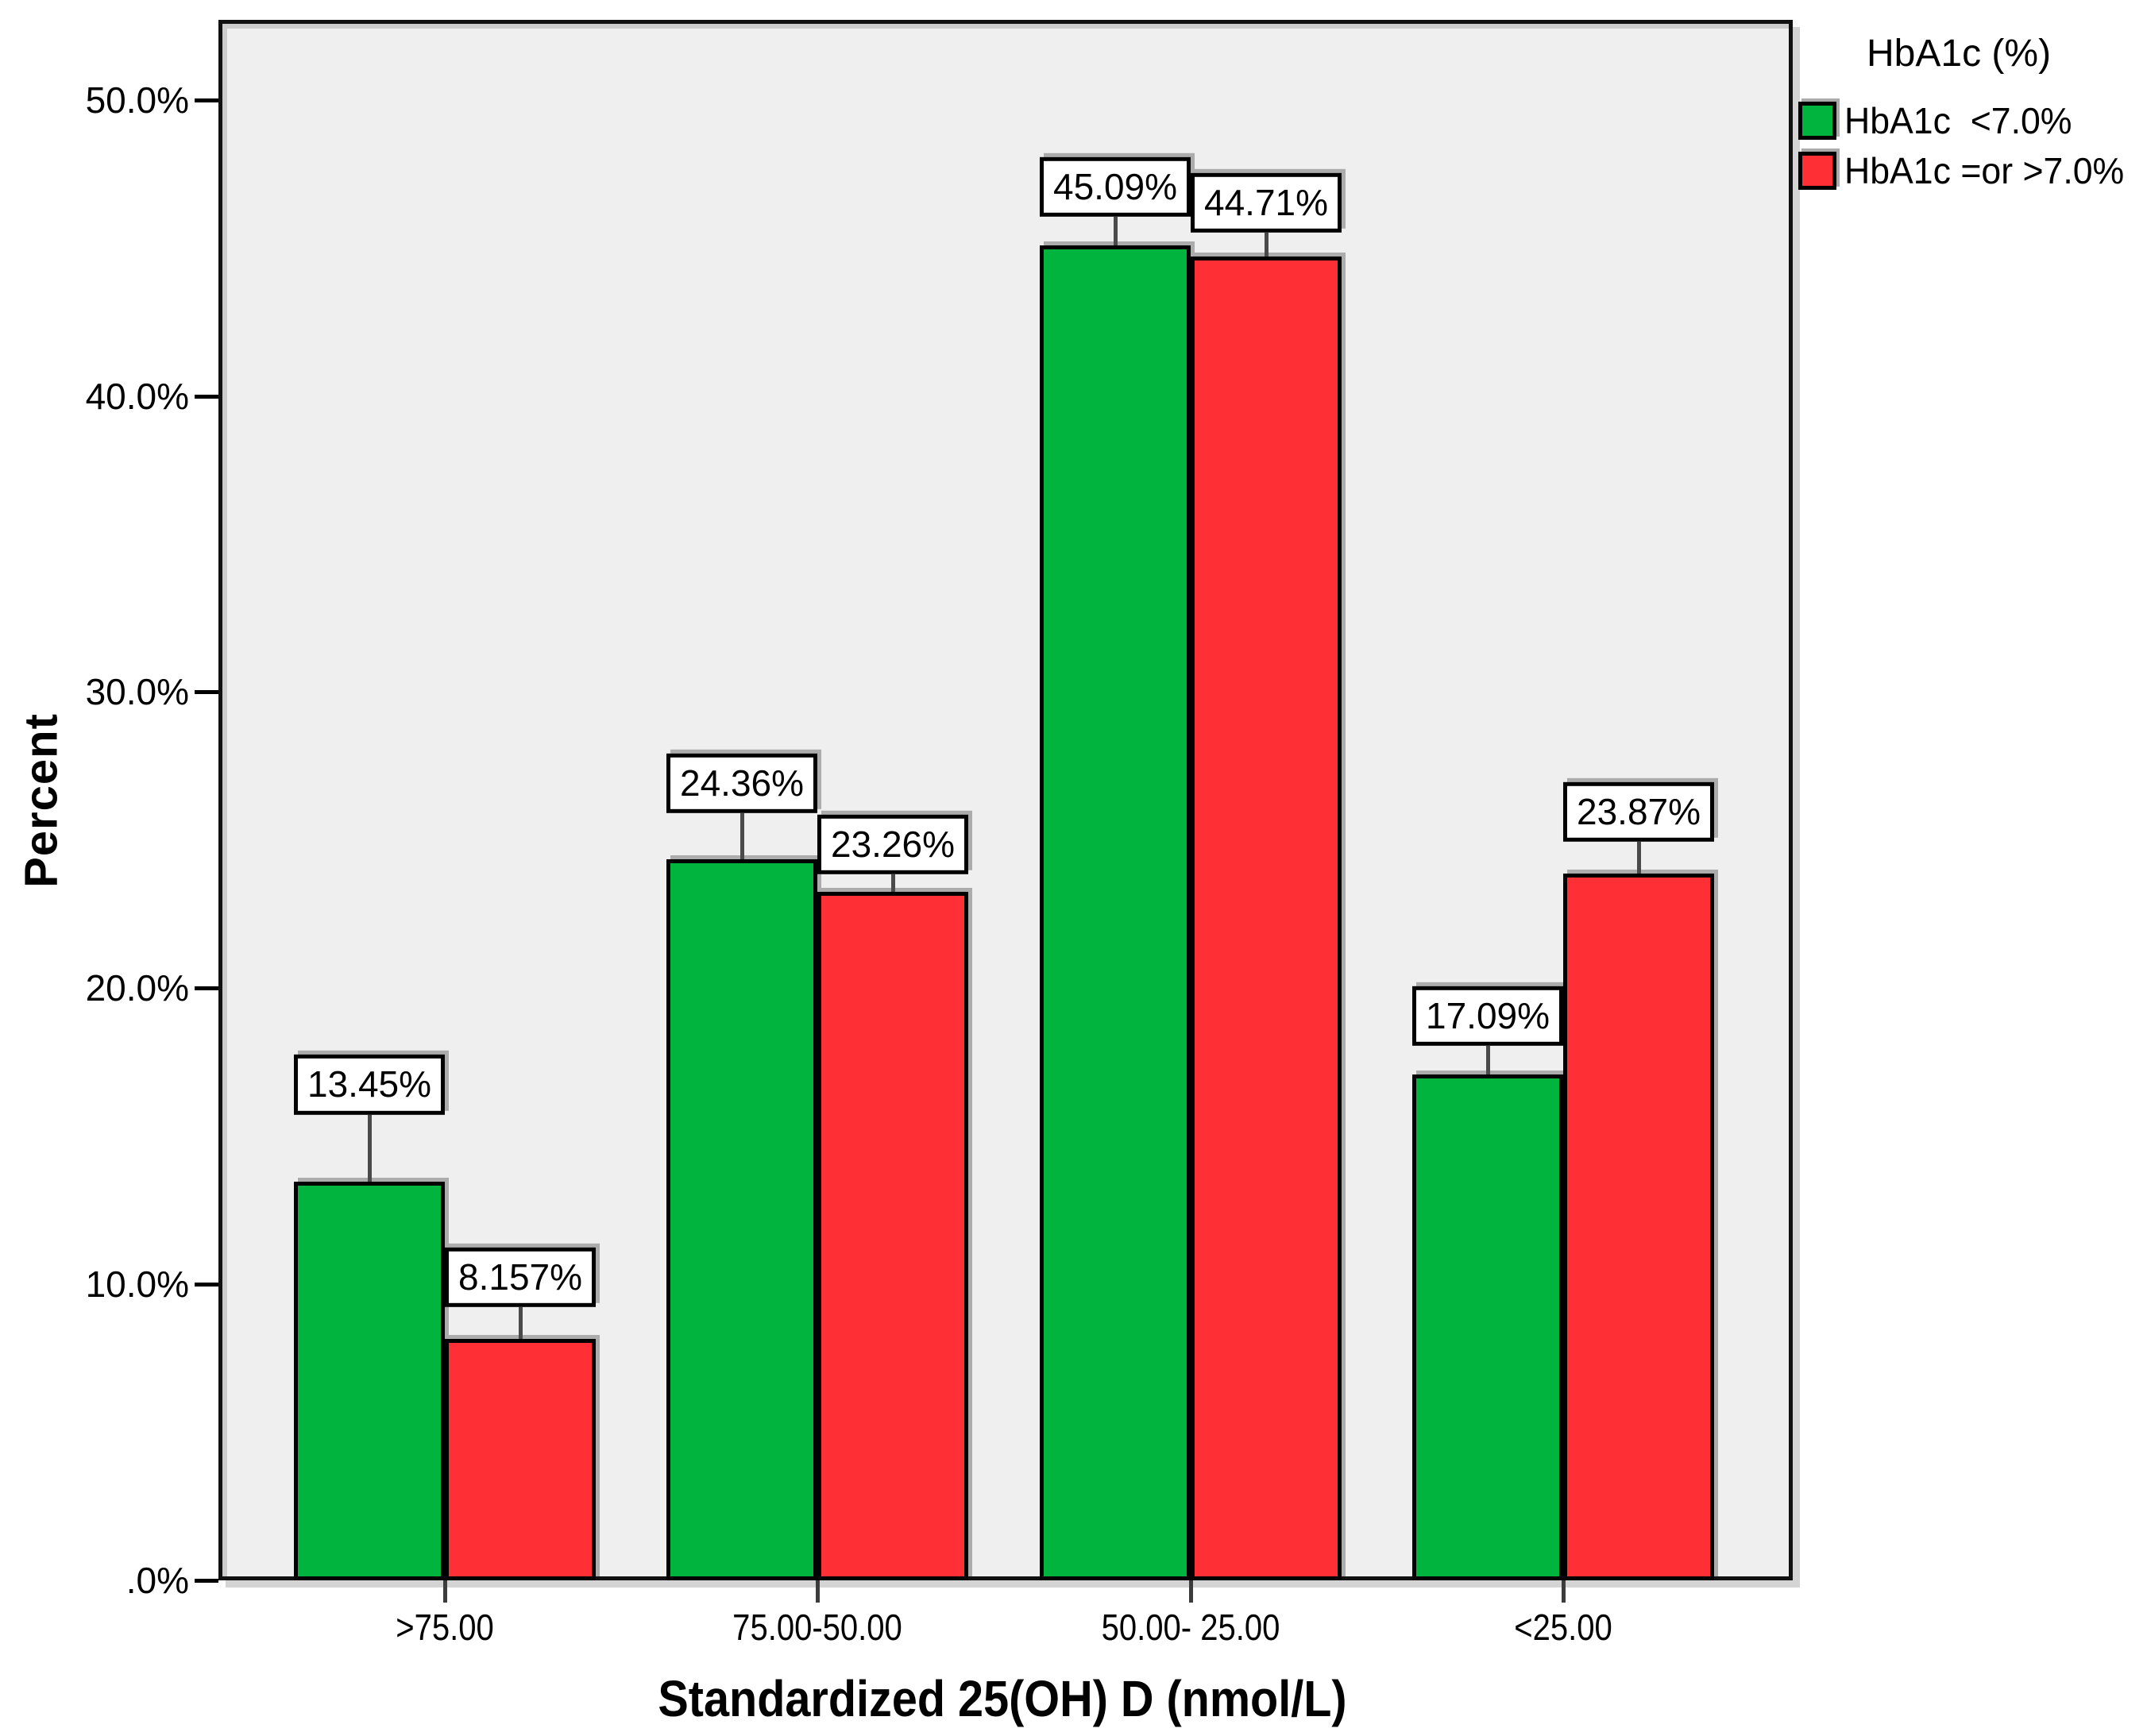 The image size is (2147, 1736). Describe the element at coordinates (1817, 121) in the screenshot. I see `legend-swatch-green` at that location.